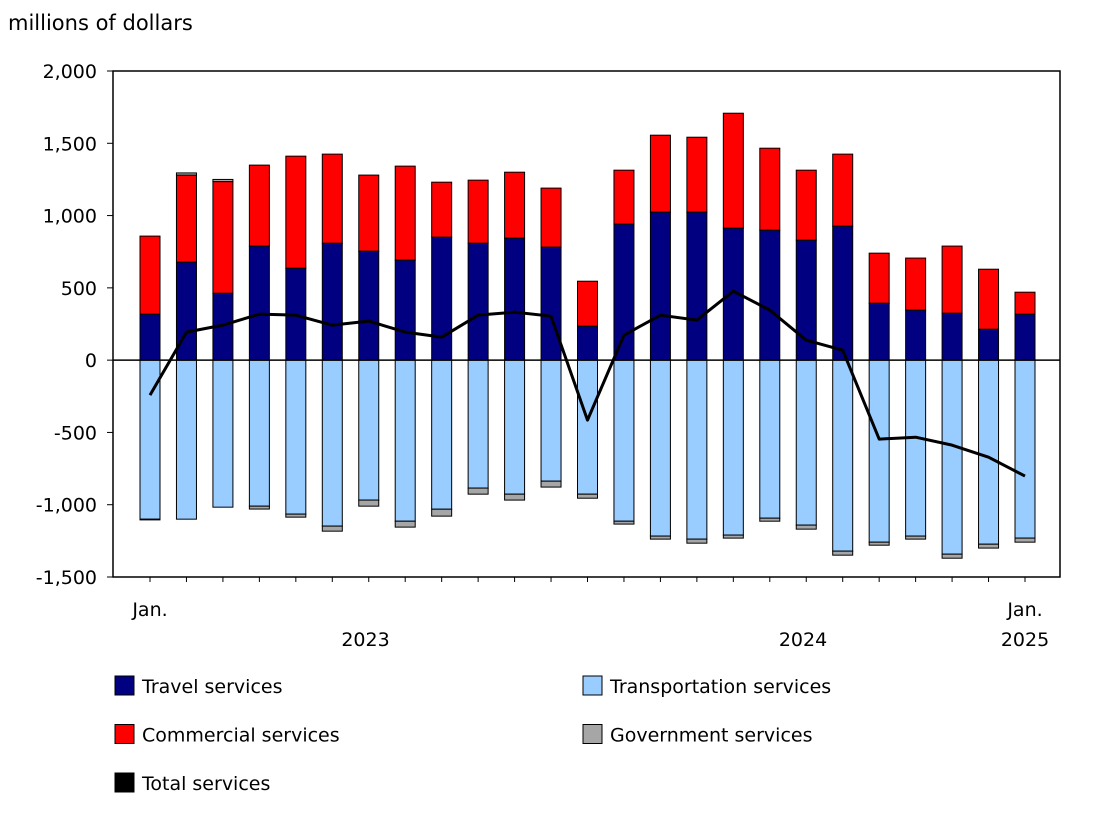 The image size is (1115, 813). What do you see at coordinates (720, 687) in the screenshot?
I see `legend-label: Transportation services` at bounding box center [720, 687].